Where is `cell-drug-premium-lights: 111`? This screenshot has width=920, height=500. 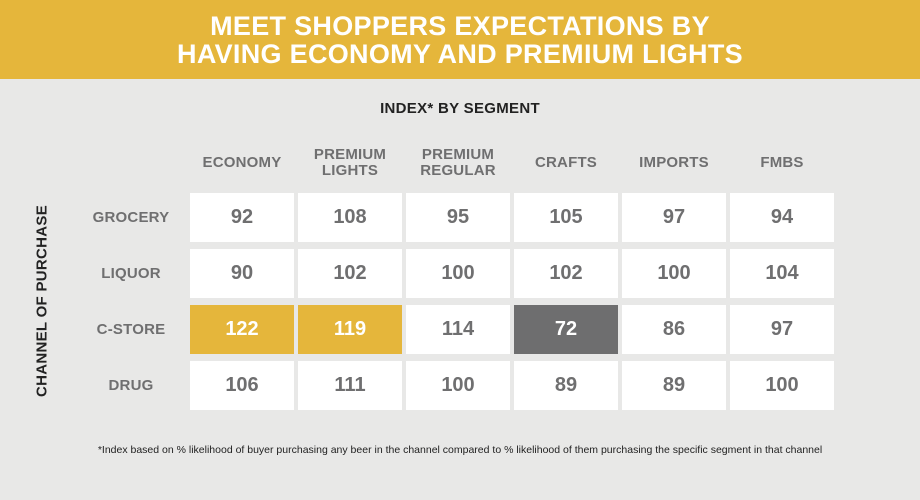 cell-drug-premium-lights: 111 is located at coordinates (350, 385).